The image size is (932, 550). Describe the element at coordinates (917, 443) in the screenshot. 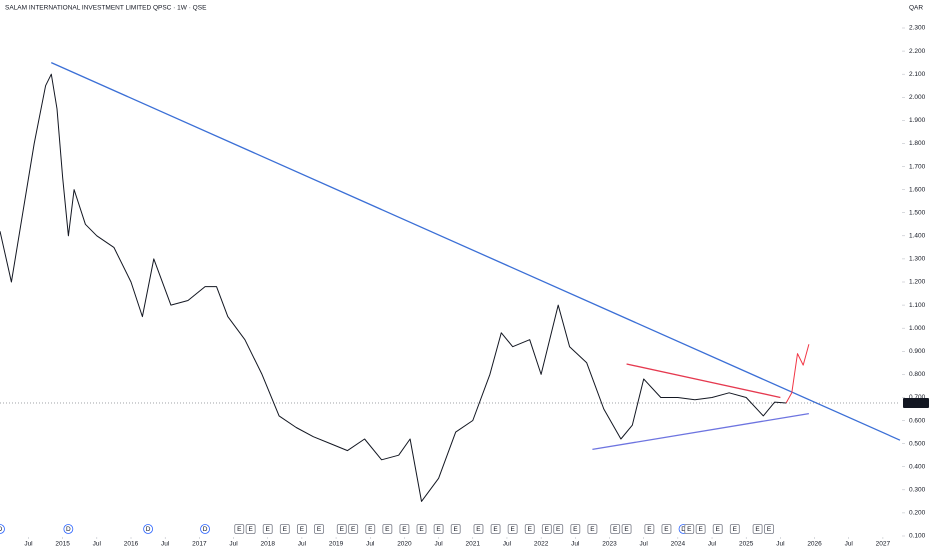

I see `y-tick-label: 0.500` at that location.